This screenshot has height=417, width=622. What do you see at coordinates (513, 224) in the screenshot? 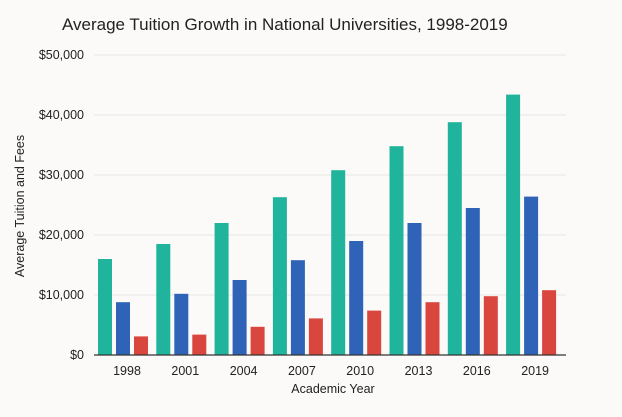
I see `bar-series-1-2019` at bounding box center [513, 224].